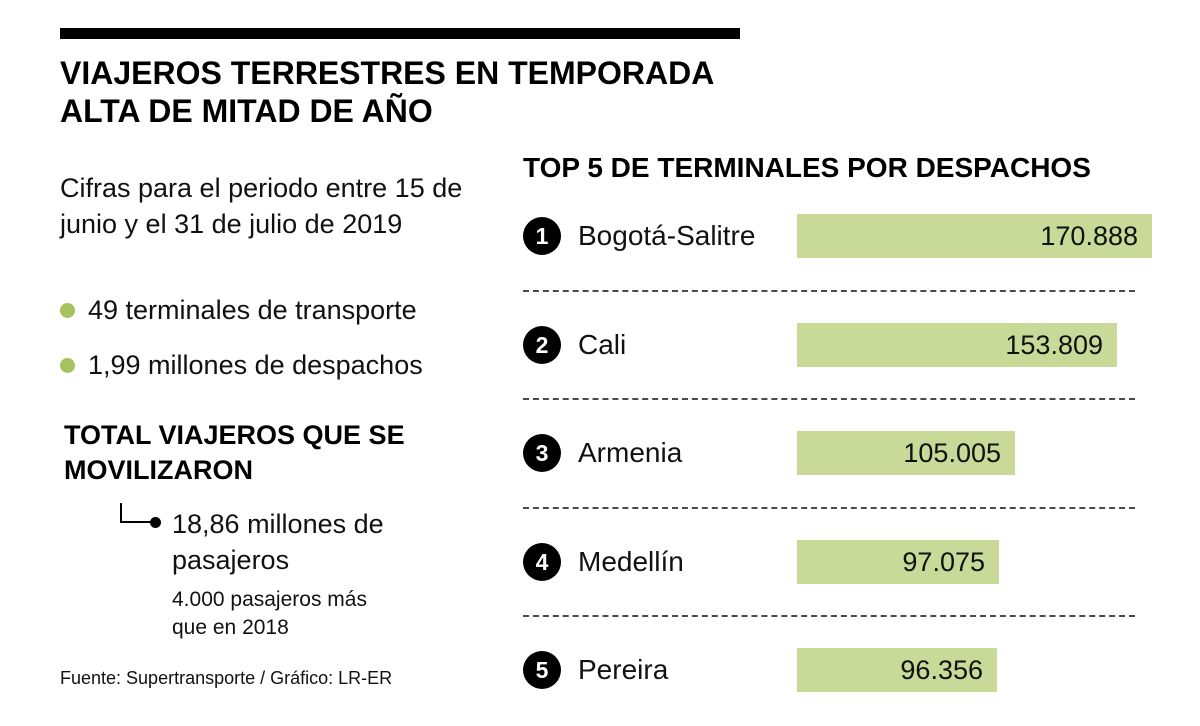 This screenshot has height=726, width=1200. Describe the element at coordinates (623, 669) in the screenshot. I see `terminal-name: Pereira` at that location.